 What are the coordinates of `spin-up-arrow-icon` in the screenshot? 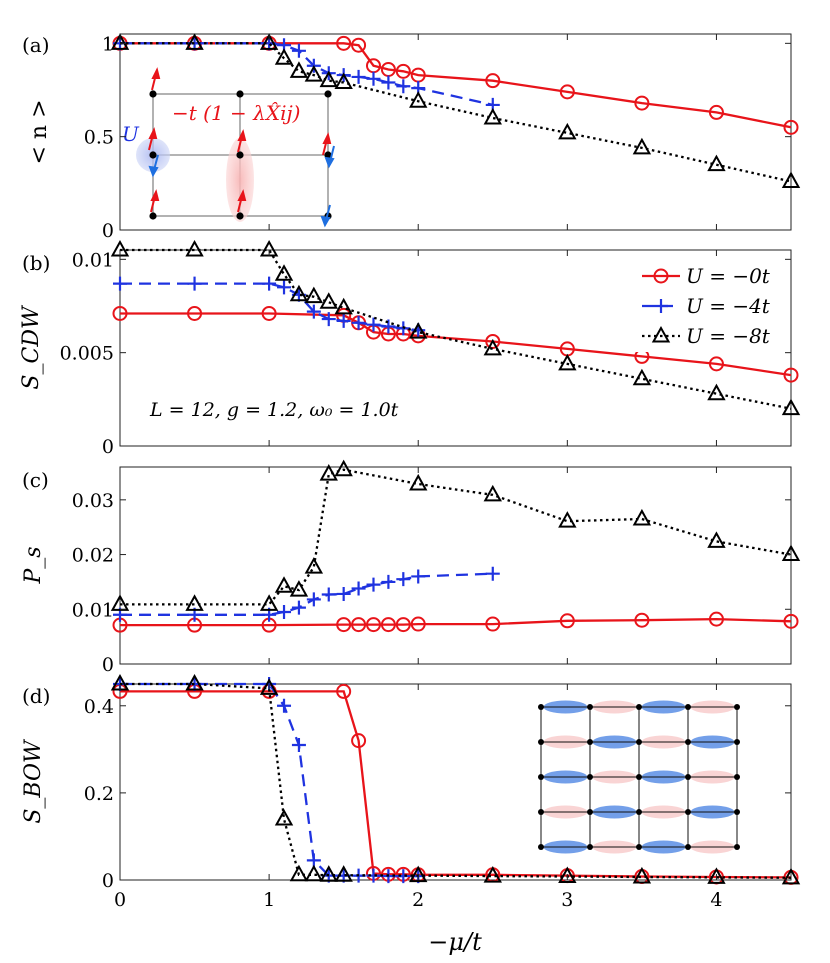 It's located at (240, 140).